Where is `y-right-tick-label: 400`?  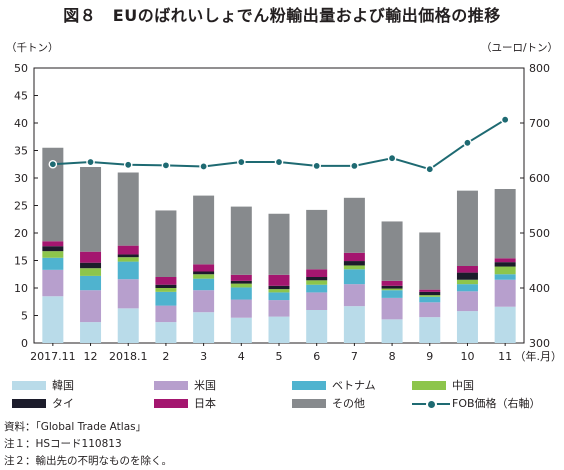 y-right-tick-label: 400 is located at coordinates (539, 288).